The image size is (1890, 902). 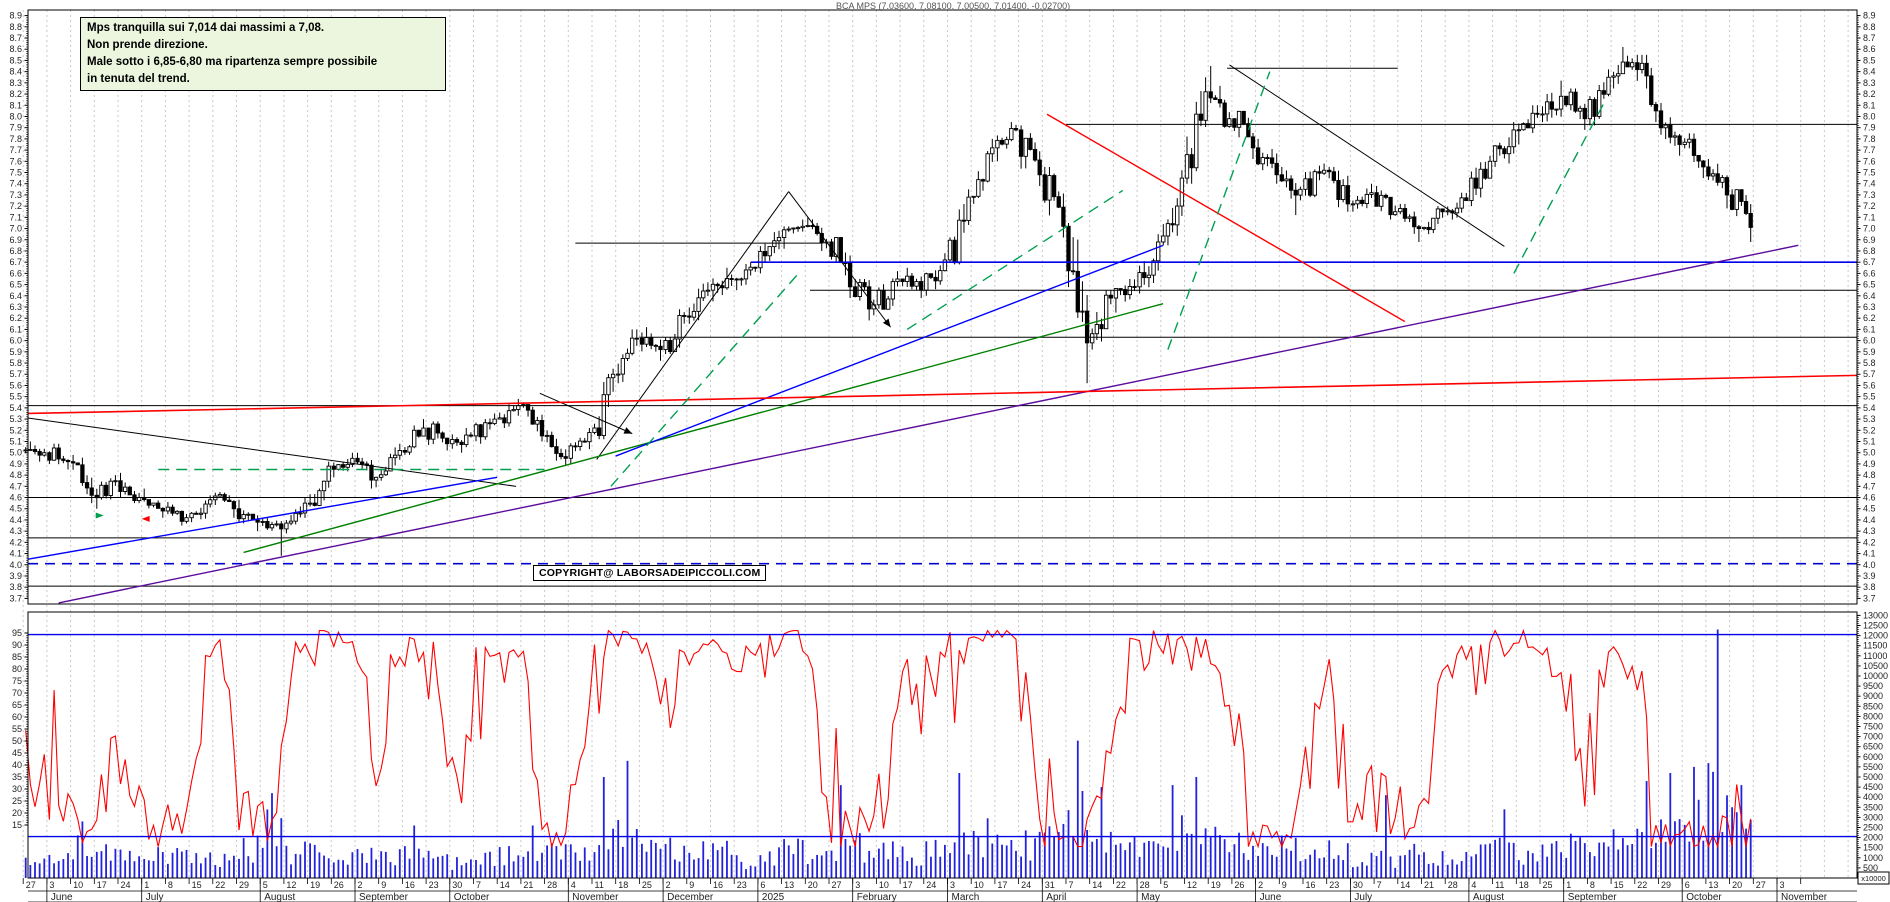 What do you see at coordinates (1873, 848) in the screenshot?
I see `svg-text: 1500` at bounding box center [1873, 848].